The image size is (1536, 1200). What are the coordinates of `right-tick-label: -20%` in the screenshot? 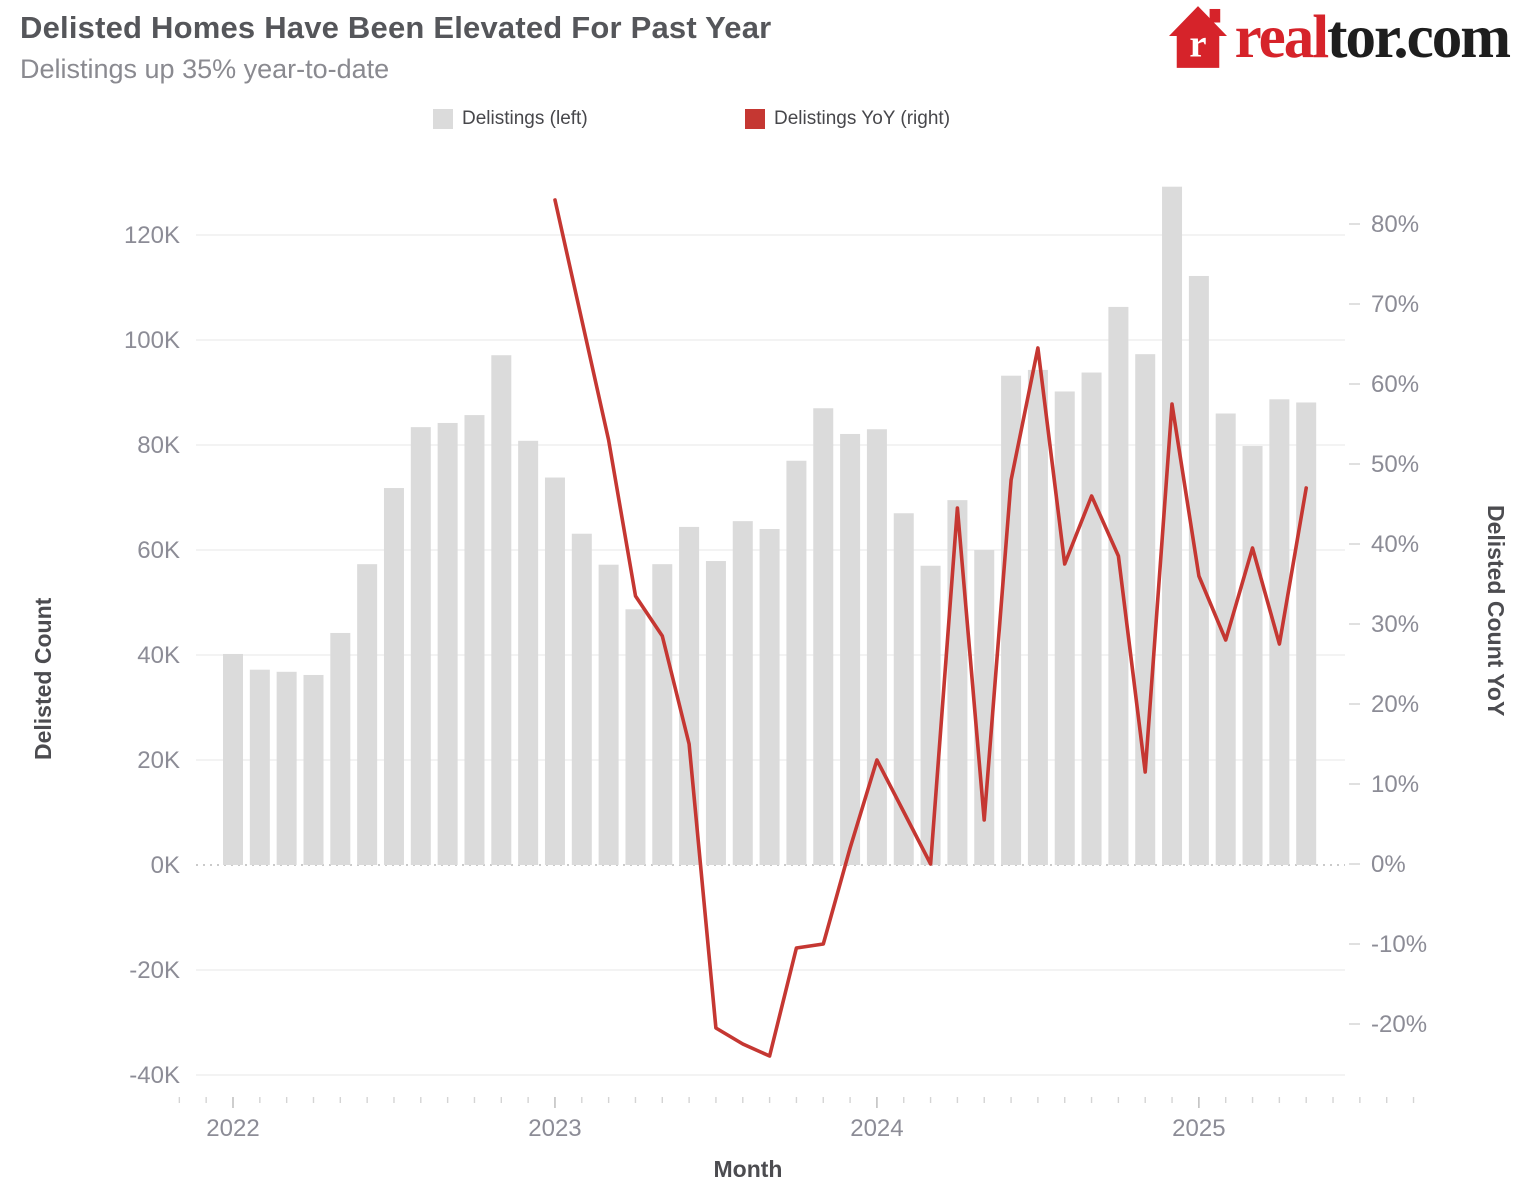 It's located at (1399, 1024).